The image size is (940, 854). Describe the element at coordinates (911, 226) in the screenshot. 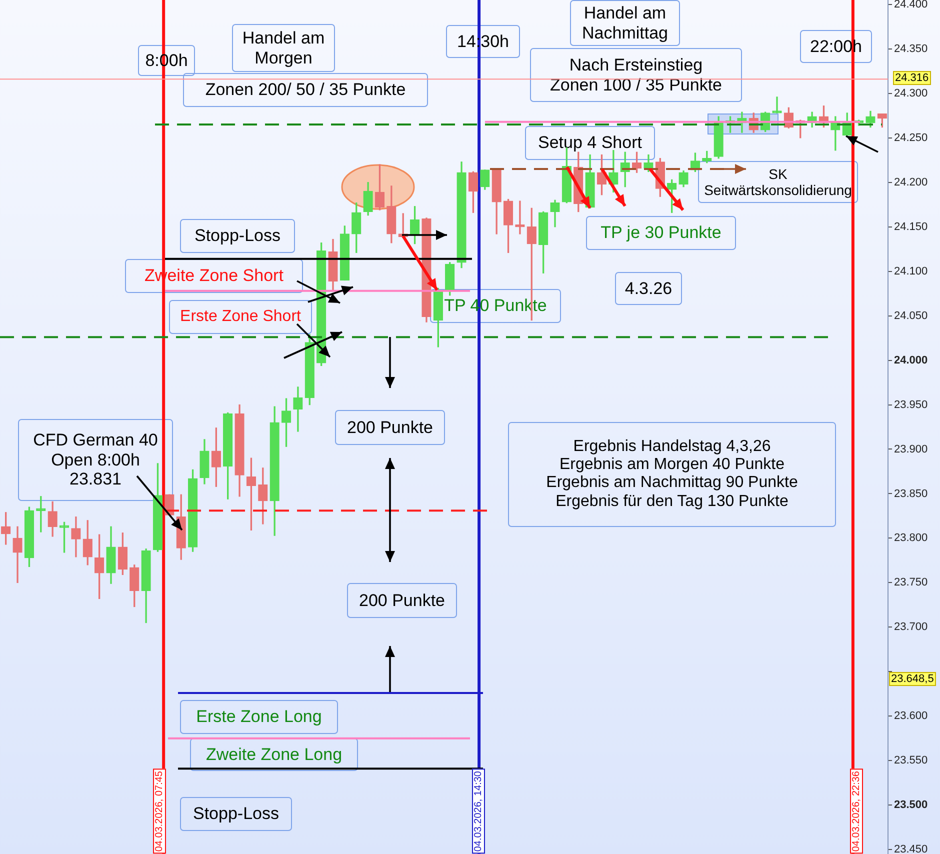

I see `y-tick-label: 24.150` at that location.